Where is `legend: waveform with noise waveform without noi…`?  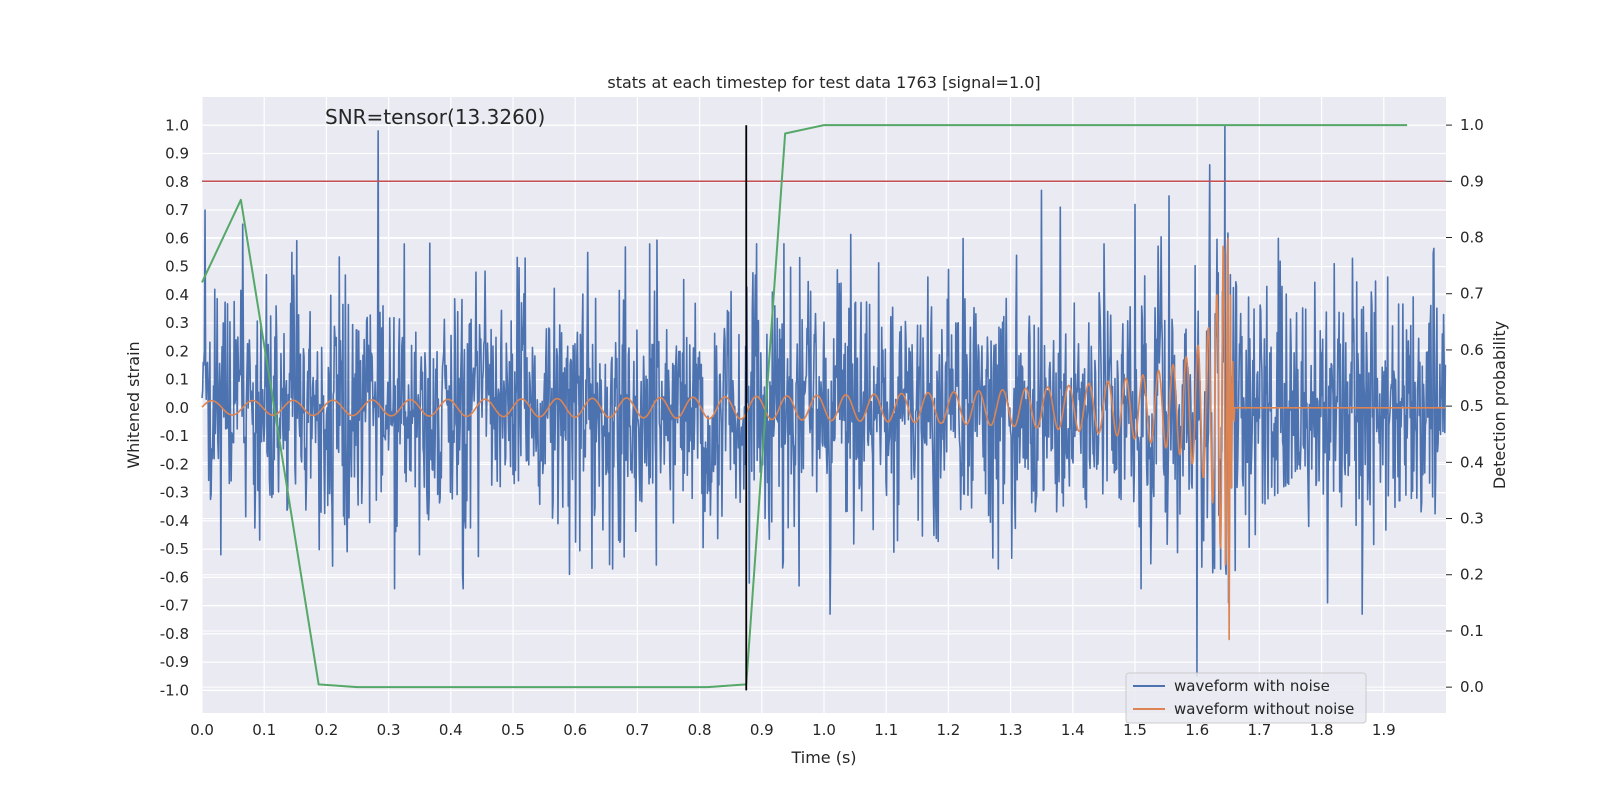
legend: waveform with noise waveform without noi… is located at coordinates (1246, 698).